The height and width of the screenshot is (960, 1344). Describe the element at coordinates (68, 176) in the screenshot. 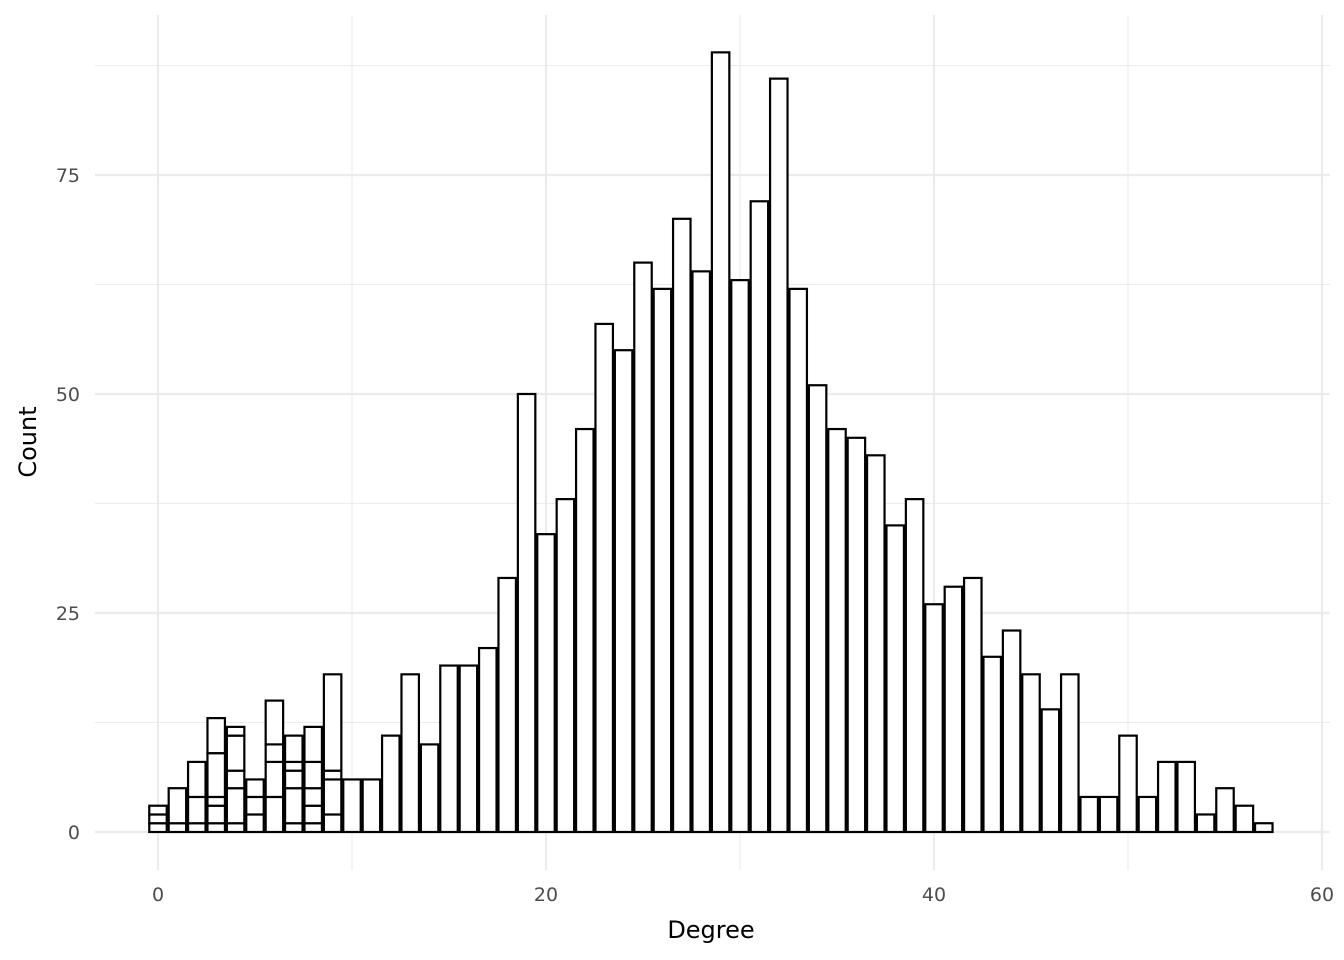

I see `y-tick-label: 75` at that location.